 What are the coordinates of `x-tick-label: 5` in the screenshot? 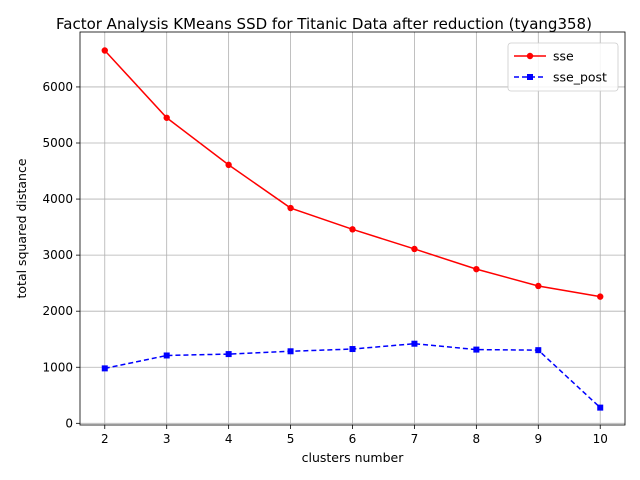 It's located at (291, 439).